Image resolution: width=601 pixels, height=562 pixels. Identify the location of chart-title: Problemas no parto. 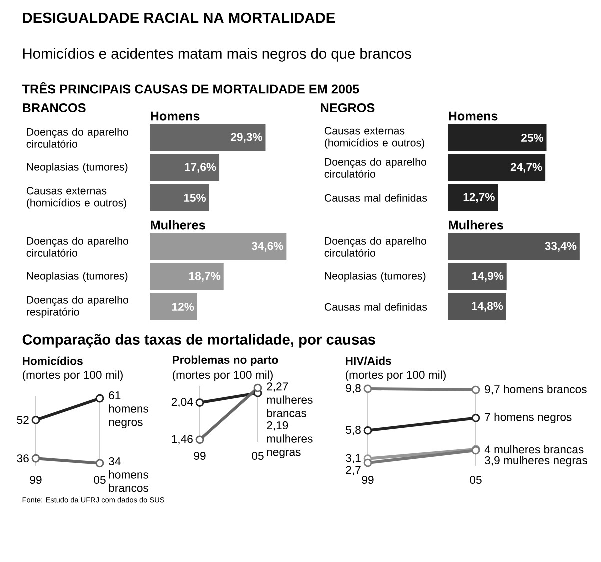
(225, 361).